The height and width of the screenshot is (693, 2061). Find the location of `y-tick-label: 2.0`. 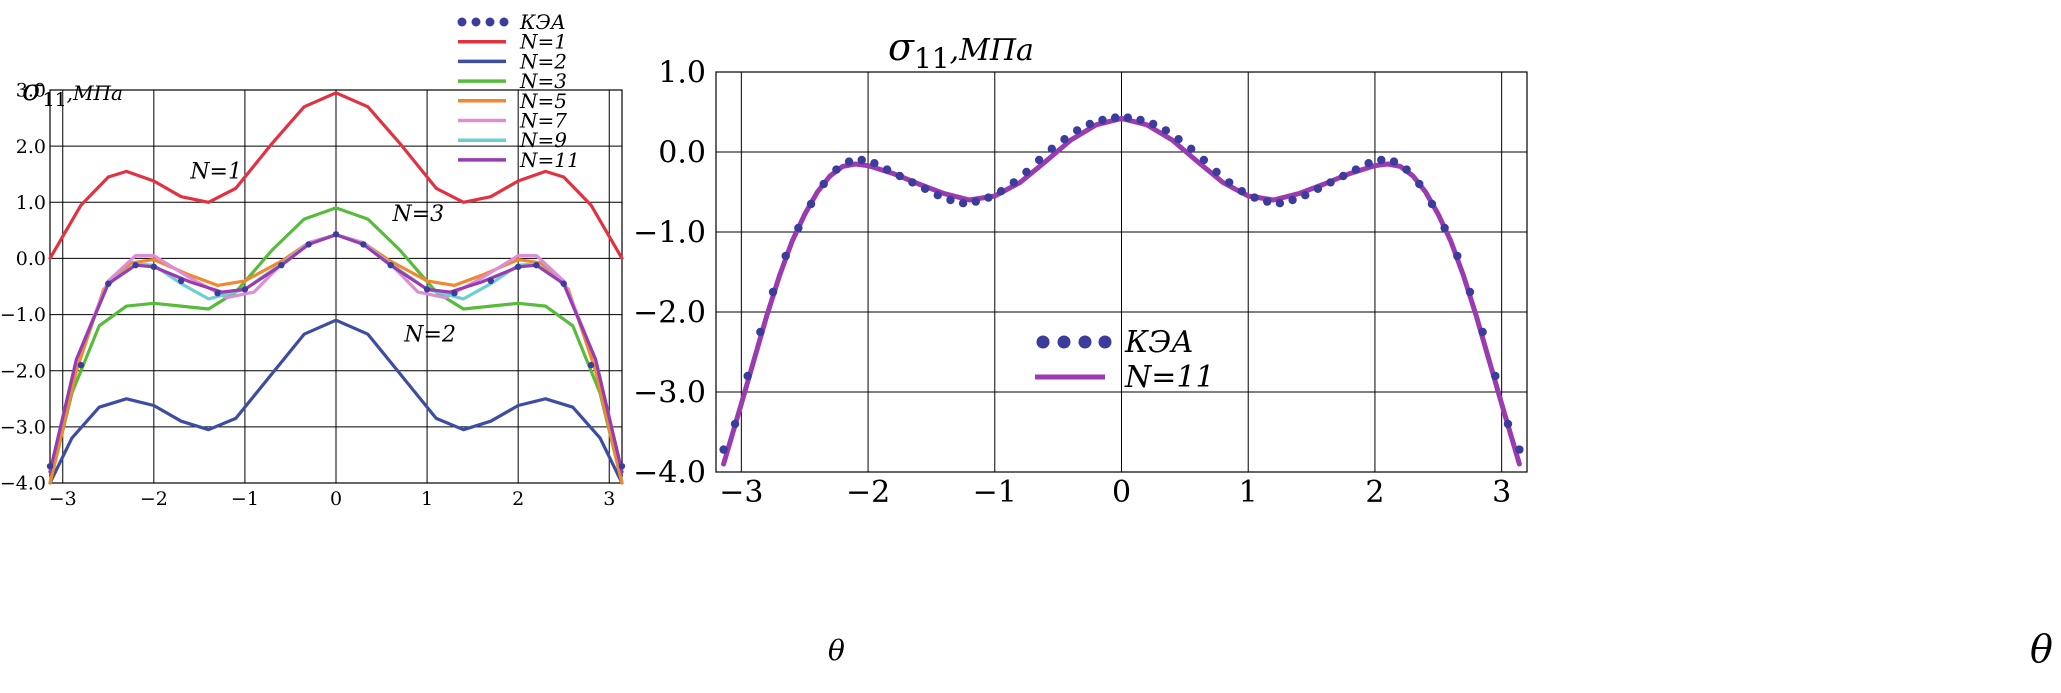

y-tick-label: 2.0 is located at coordinates (31, 147).